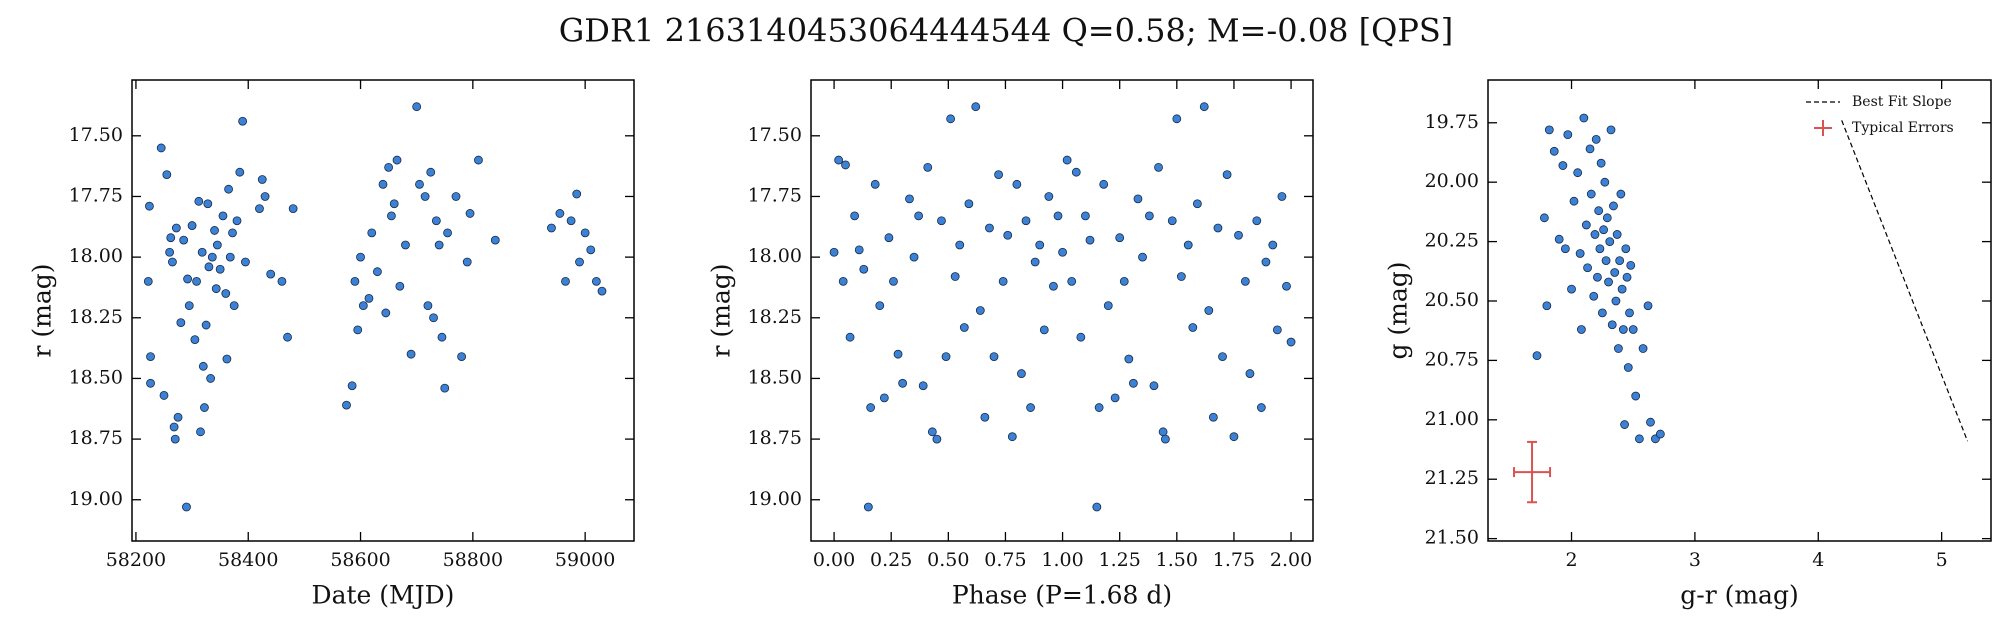  Describe the element at coordinates (1818, 560) in the screenshot. I see `x-tick-label: 4` at that location.